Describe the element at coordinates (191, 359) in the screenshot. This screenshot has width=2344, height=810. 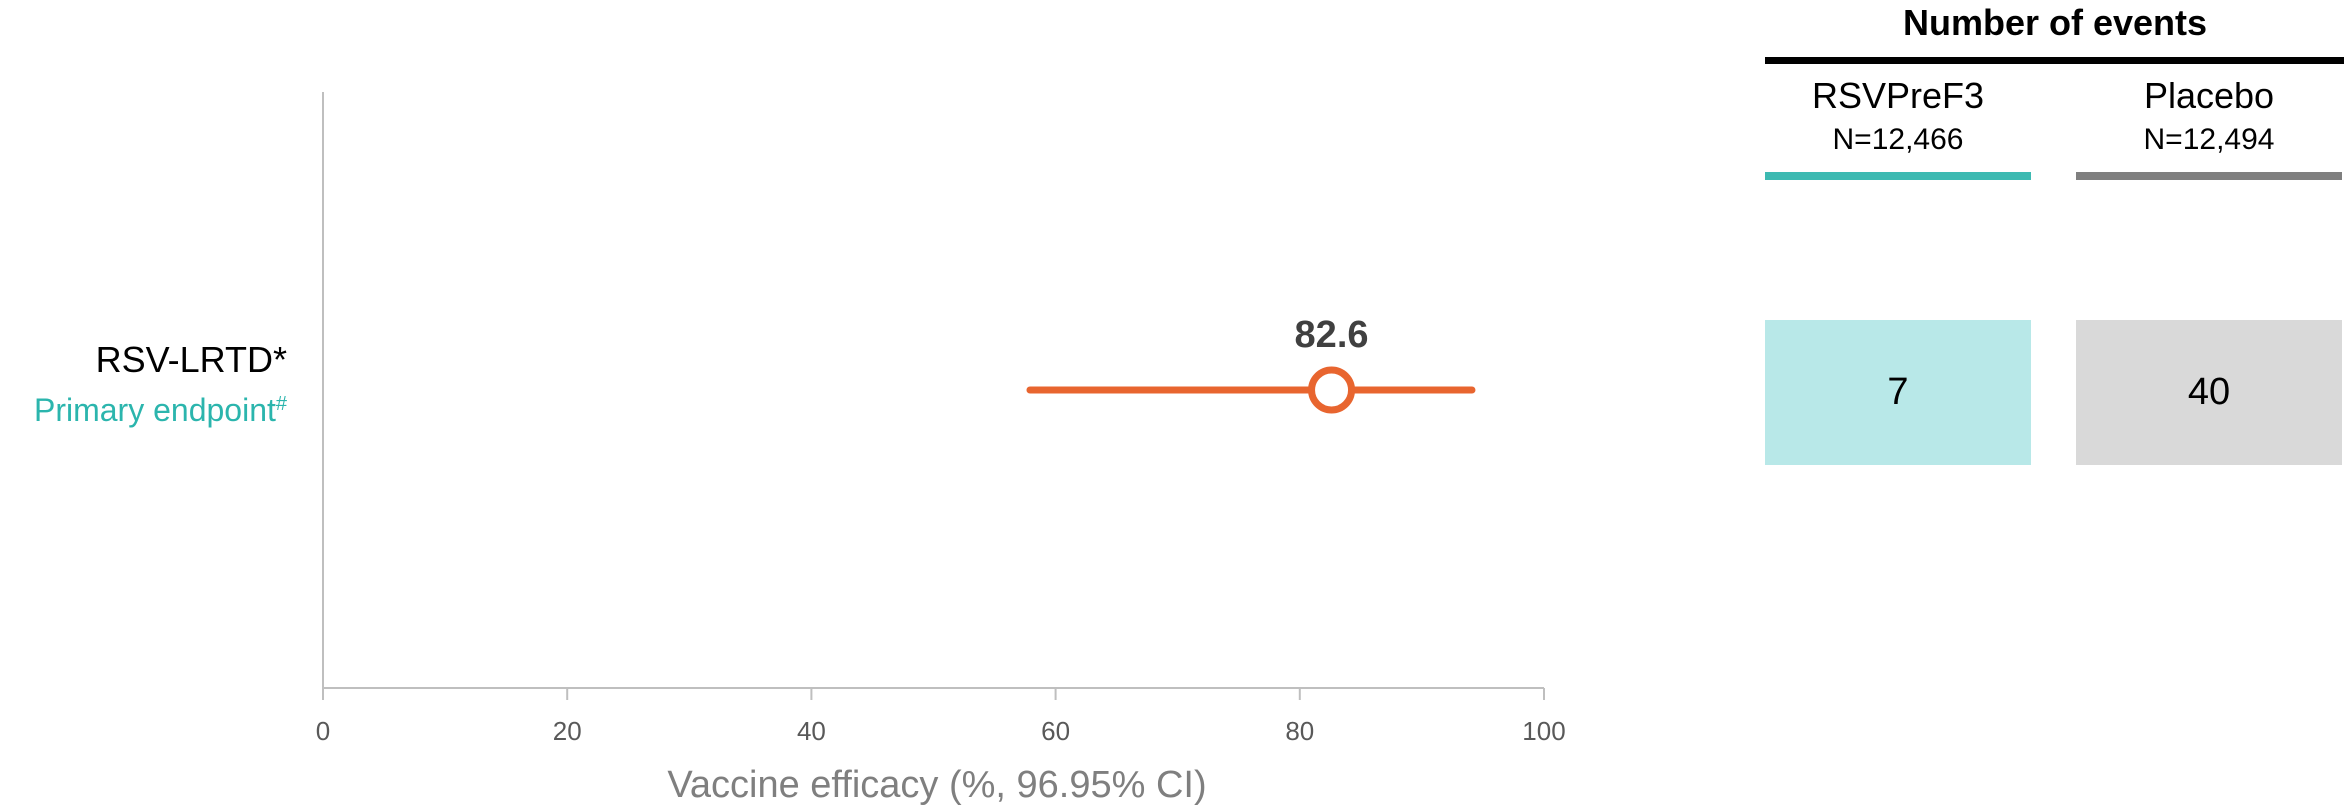
I see `row-label: RSV-LRTD*` at that location.